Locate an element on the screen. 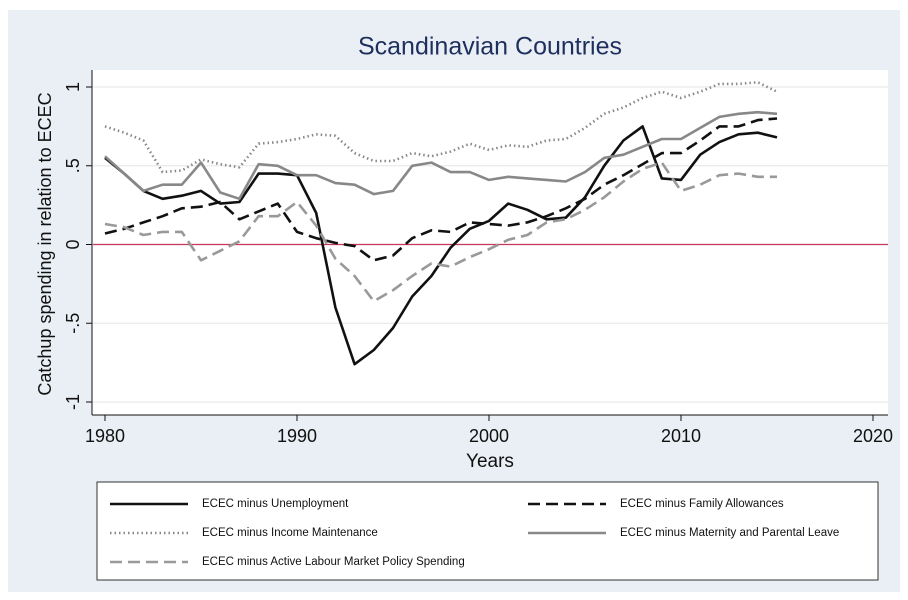  x-tick-label: 2000 is located at coordinates (489, 436).